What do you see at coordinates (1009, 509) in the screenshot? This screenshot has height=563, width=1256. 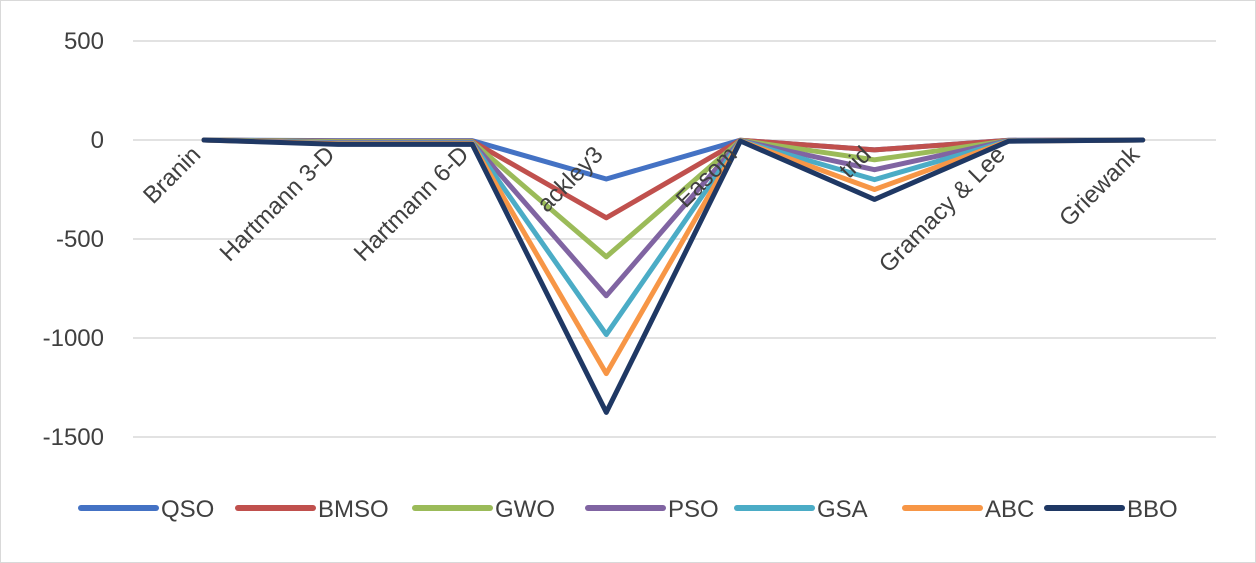 I see `legend-label-abc: ABC` at bounding box center [1009, 509].